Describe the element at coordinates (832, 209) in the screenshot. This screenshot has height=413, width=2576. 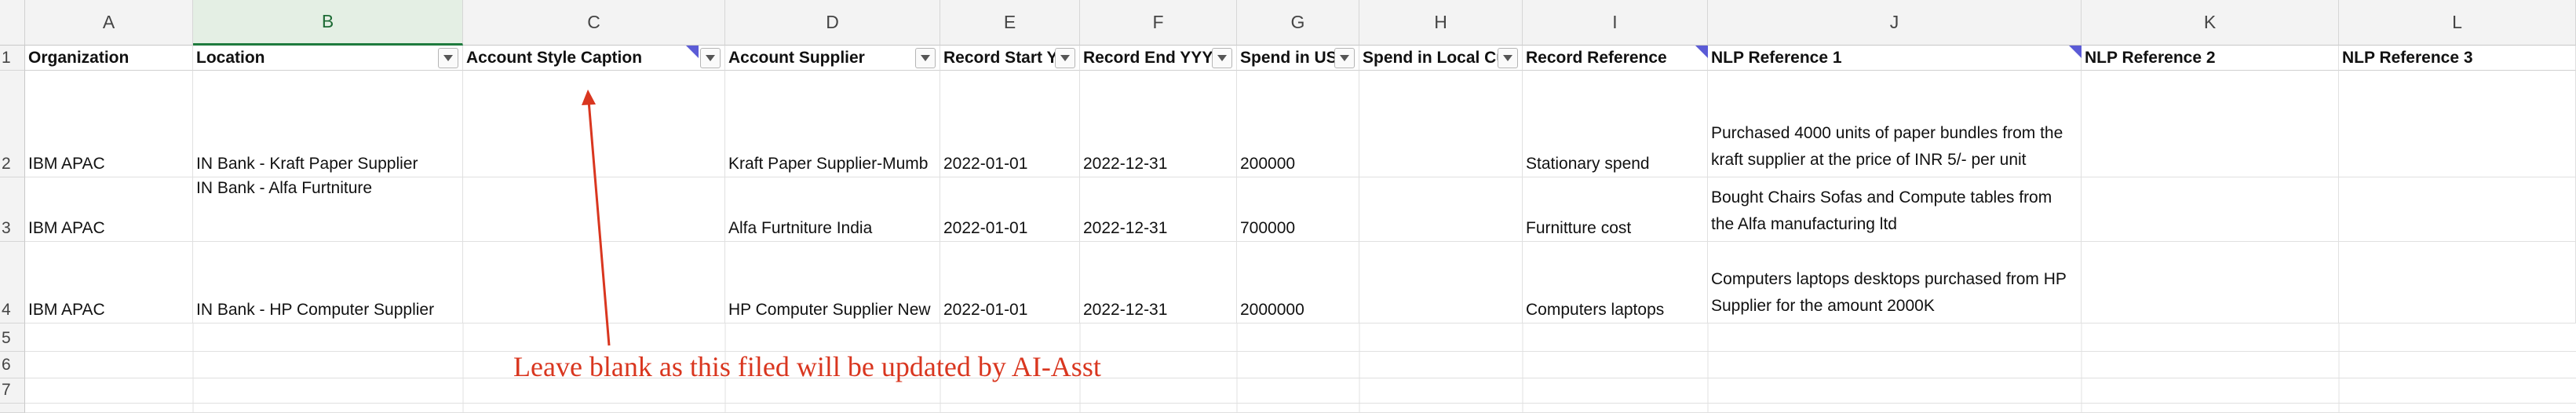
I see `cell-d3: Alfa Furtniture India` at that location.